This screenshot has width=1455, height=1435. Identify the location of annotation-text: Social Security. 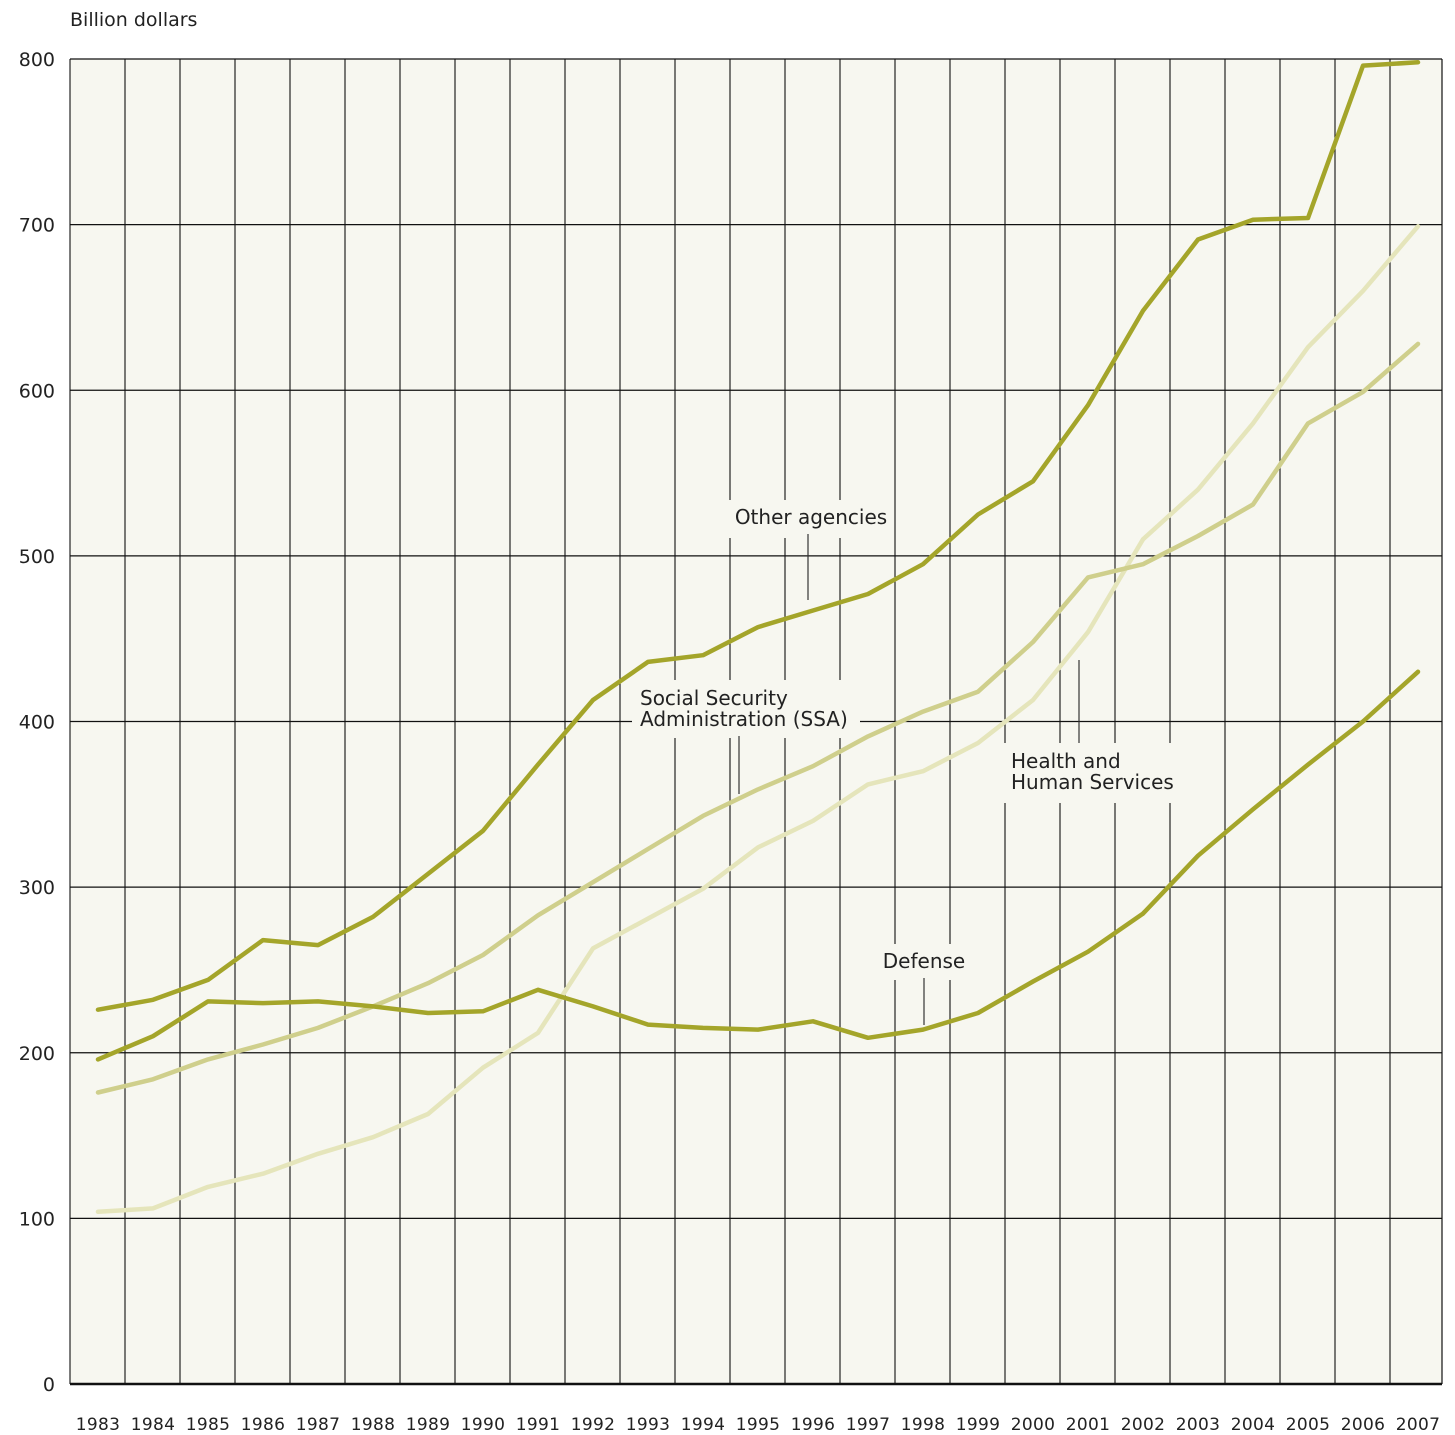
(714, 698).